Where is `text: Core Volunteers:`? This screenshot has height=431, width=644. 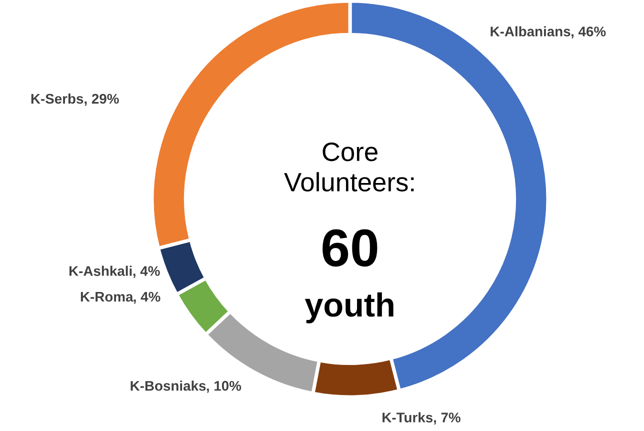 text: Core Volunteers: is located at coordinates (349, 167).